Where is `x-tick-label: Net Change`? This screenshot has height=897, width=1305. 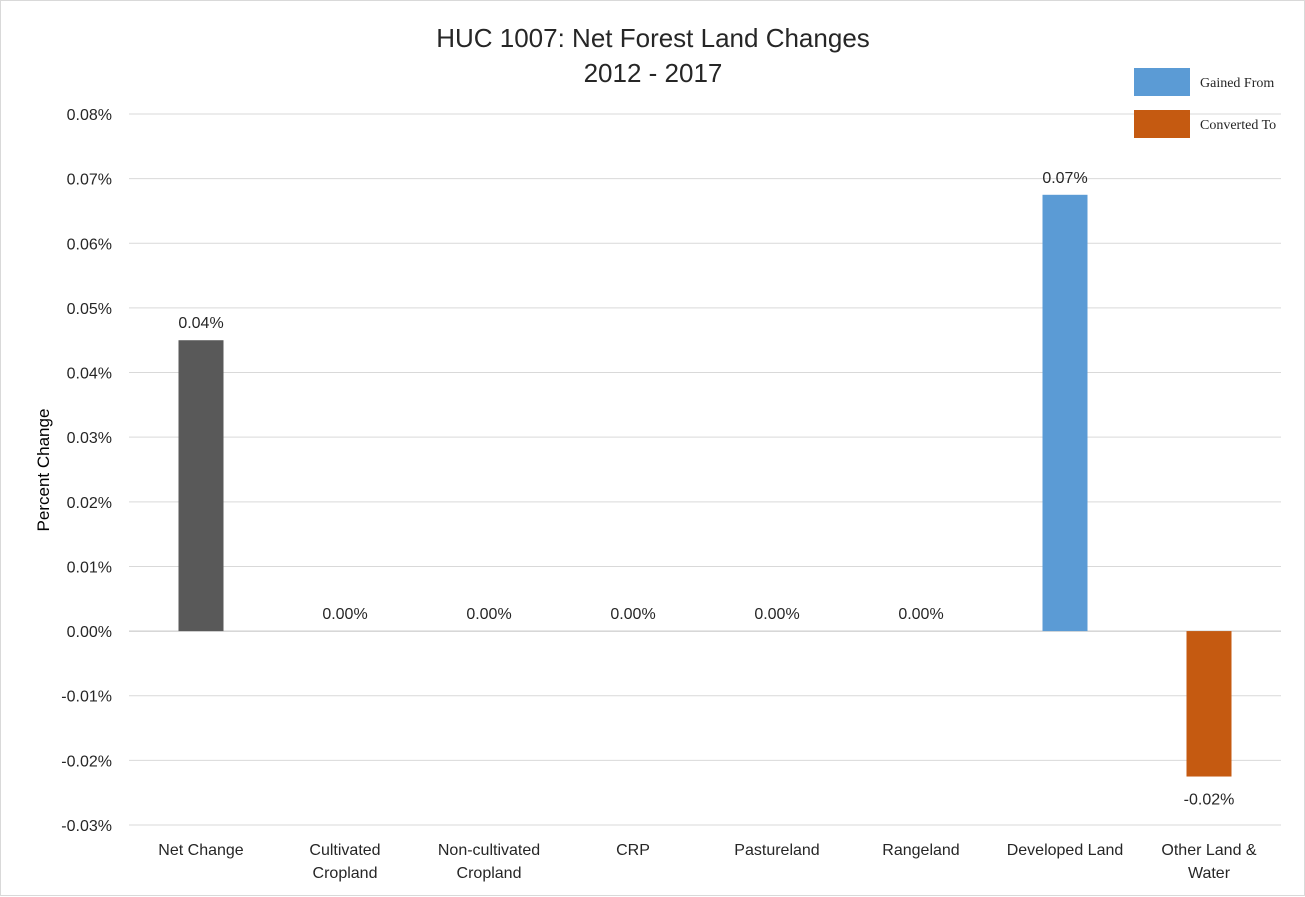 x-tick-label: Net Change is located at coordinates (200, 850).